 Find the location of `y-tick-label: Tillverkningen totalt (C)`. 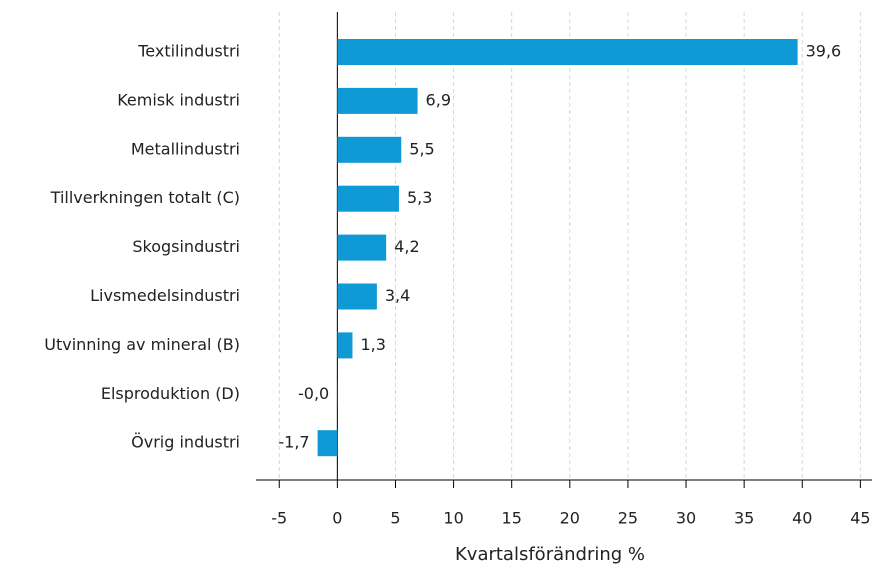

y-tick-label: Tillverkningen totalt (C) is located at coordinates (145, 197).